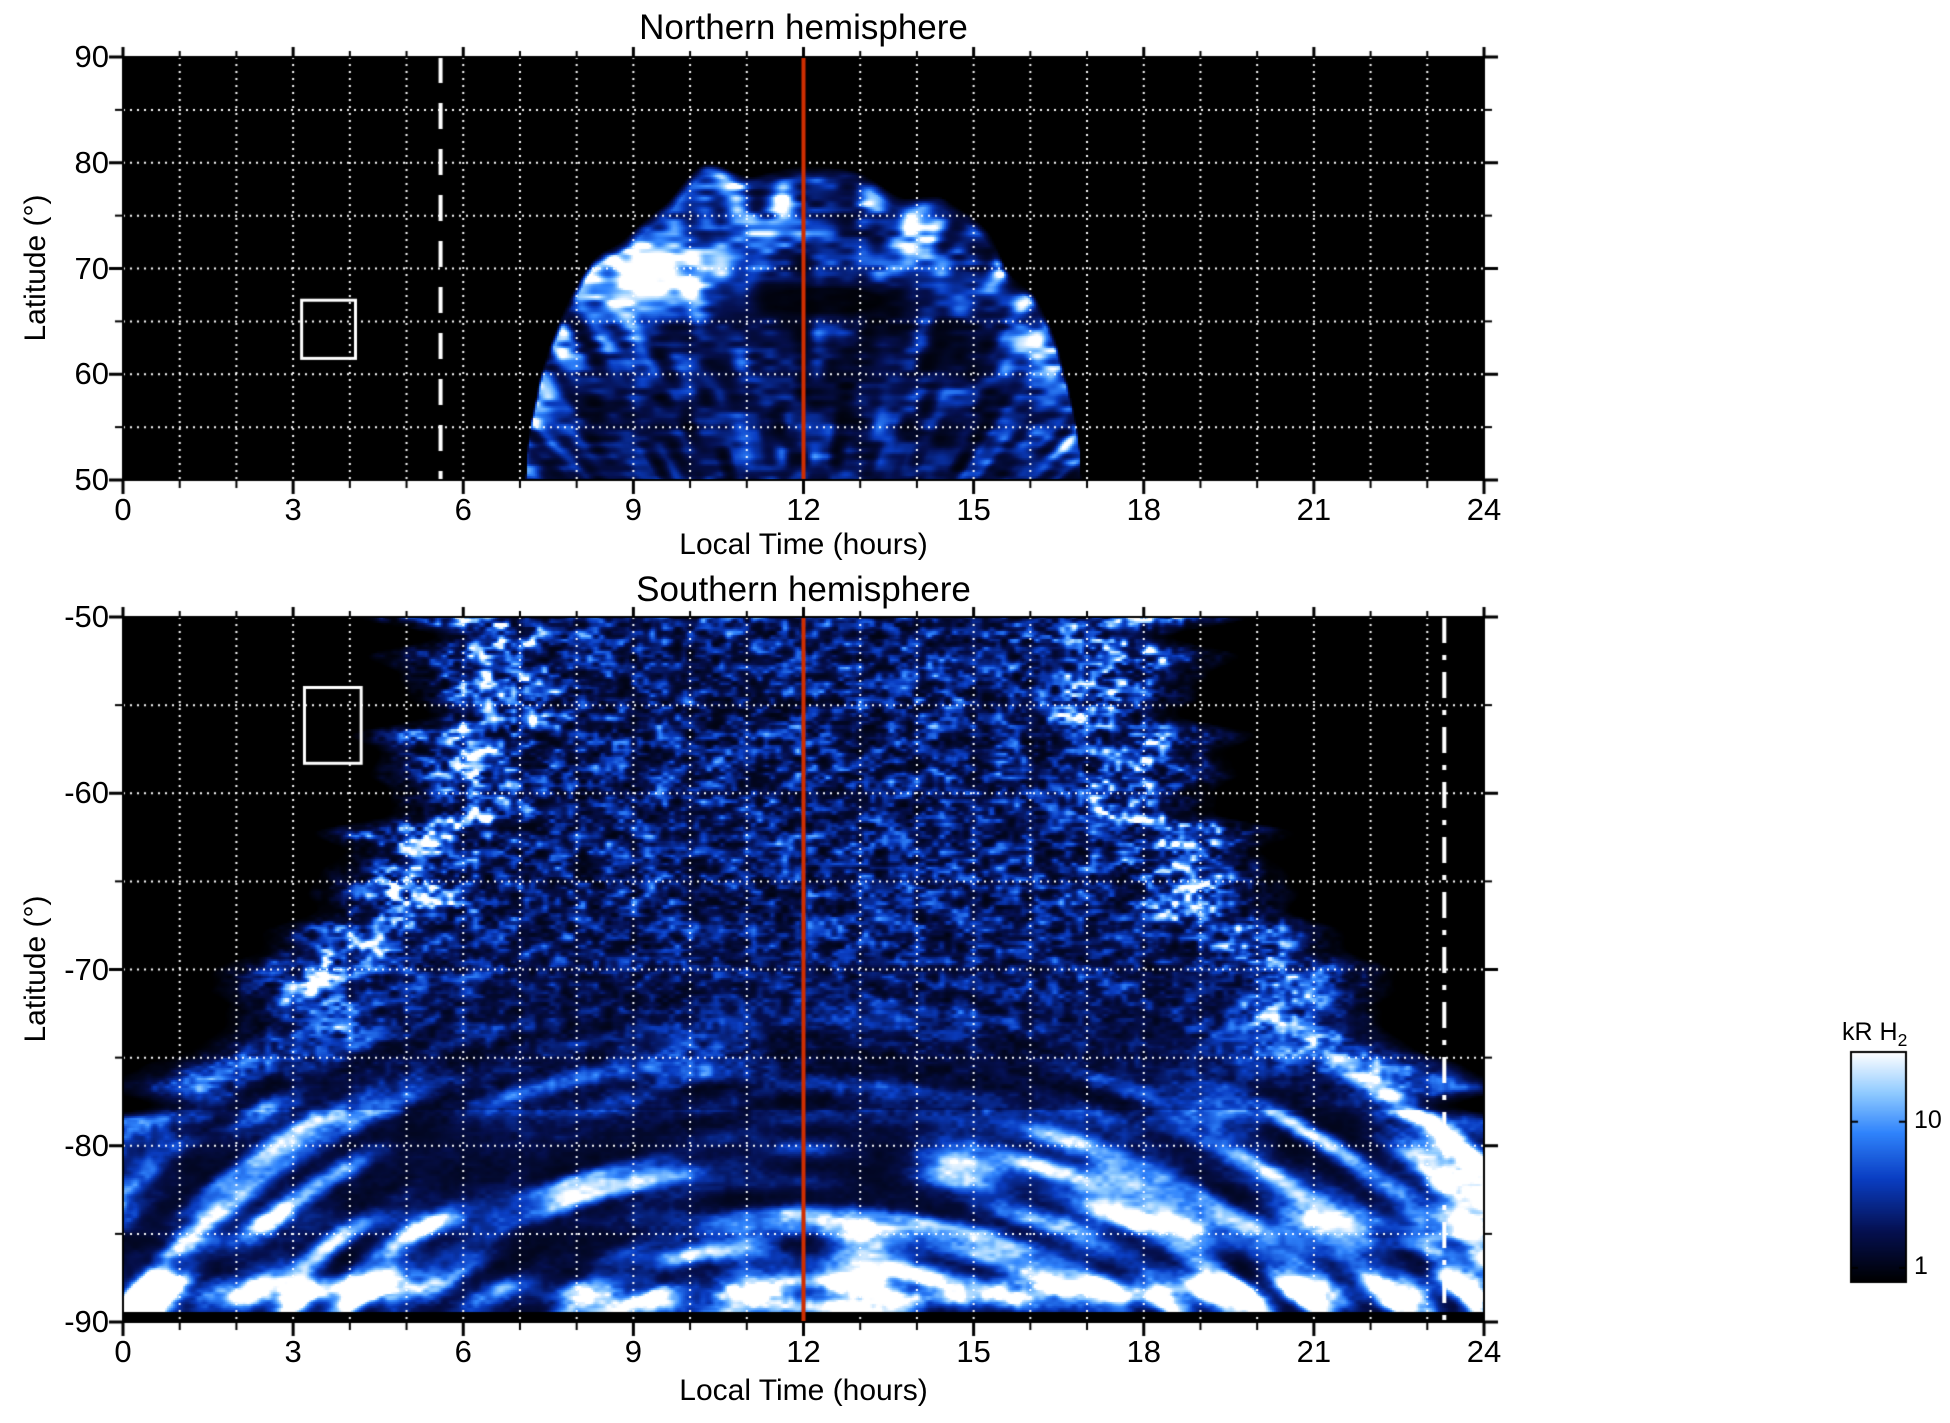  Describe the element at coordinates (86, 793) in the screenshot. I see `y-tick-label: -60` at that location.